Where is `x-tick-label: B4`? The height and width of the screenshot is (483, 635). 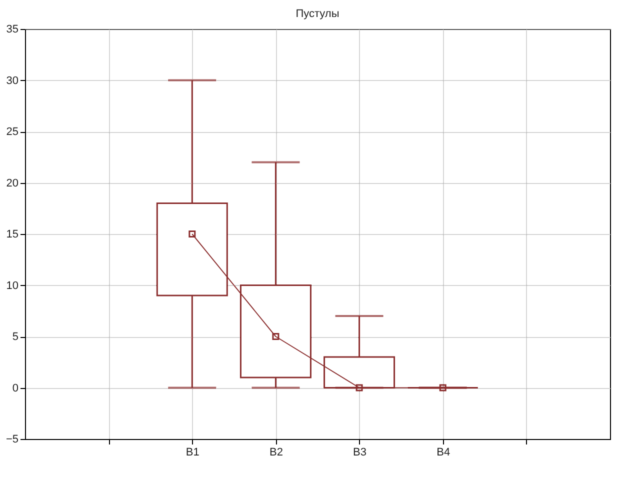
x-tick-label: B4 is located at coordinates (443, 452).